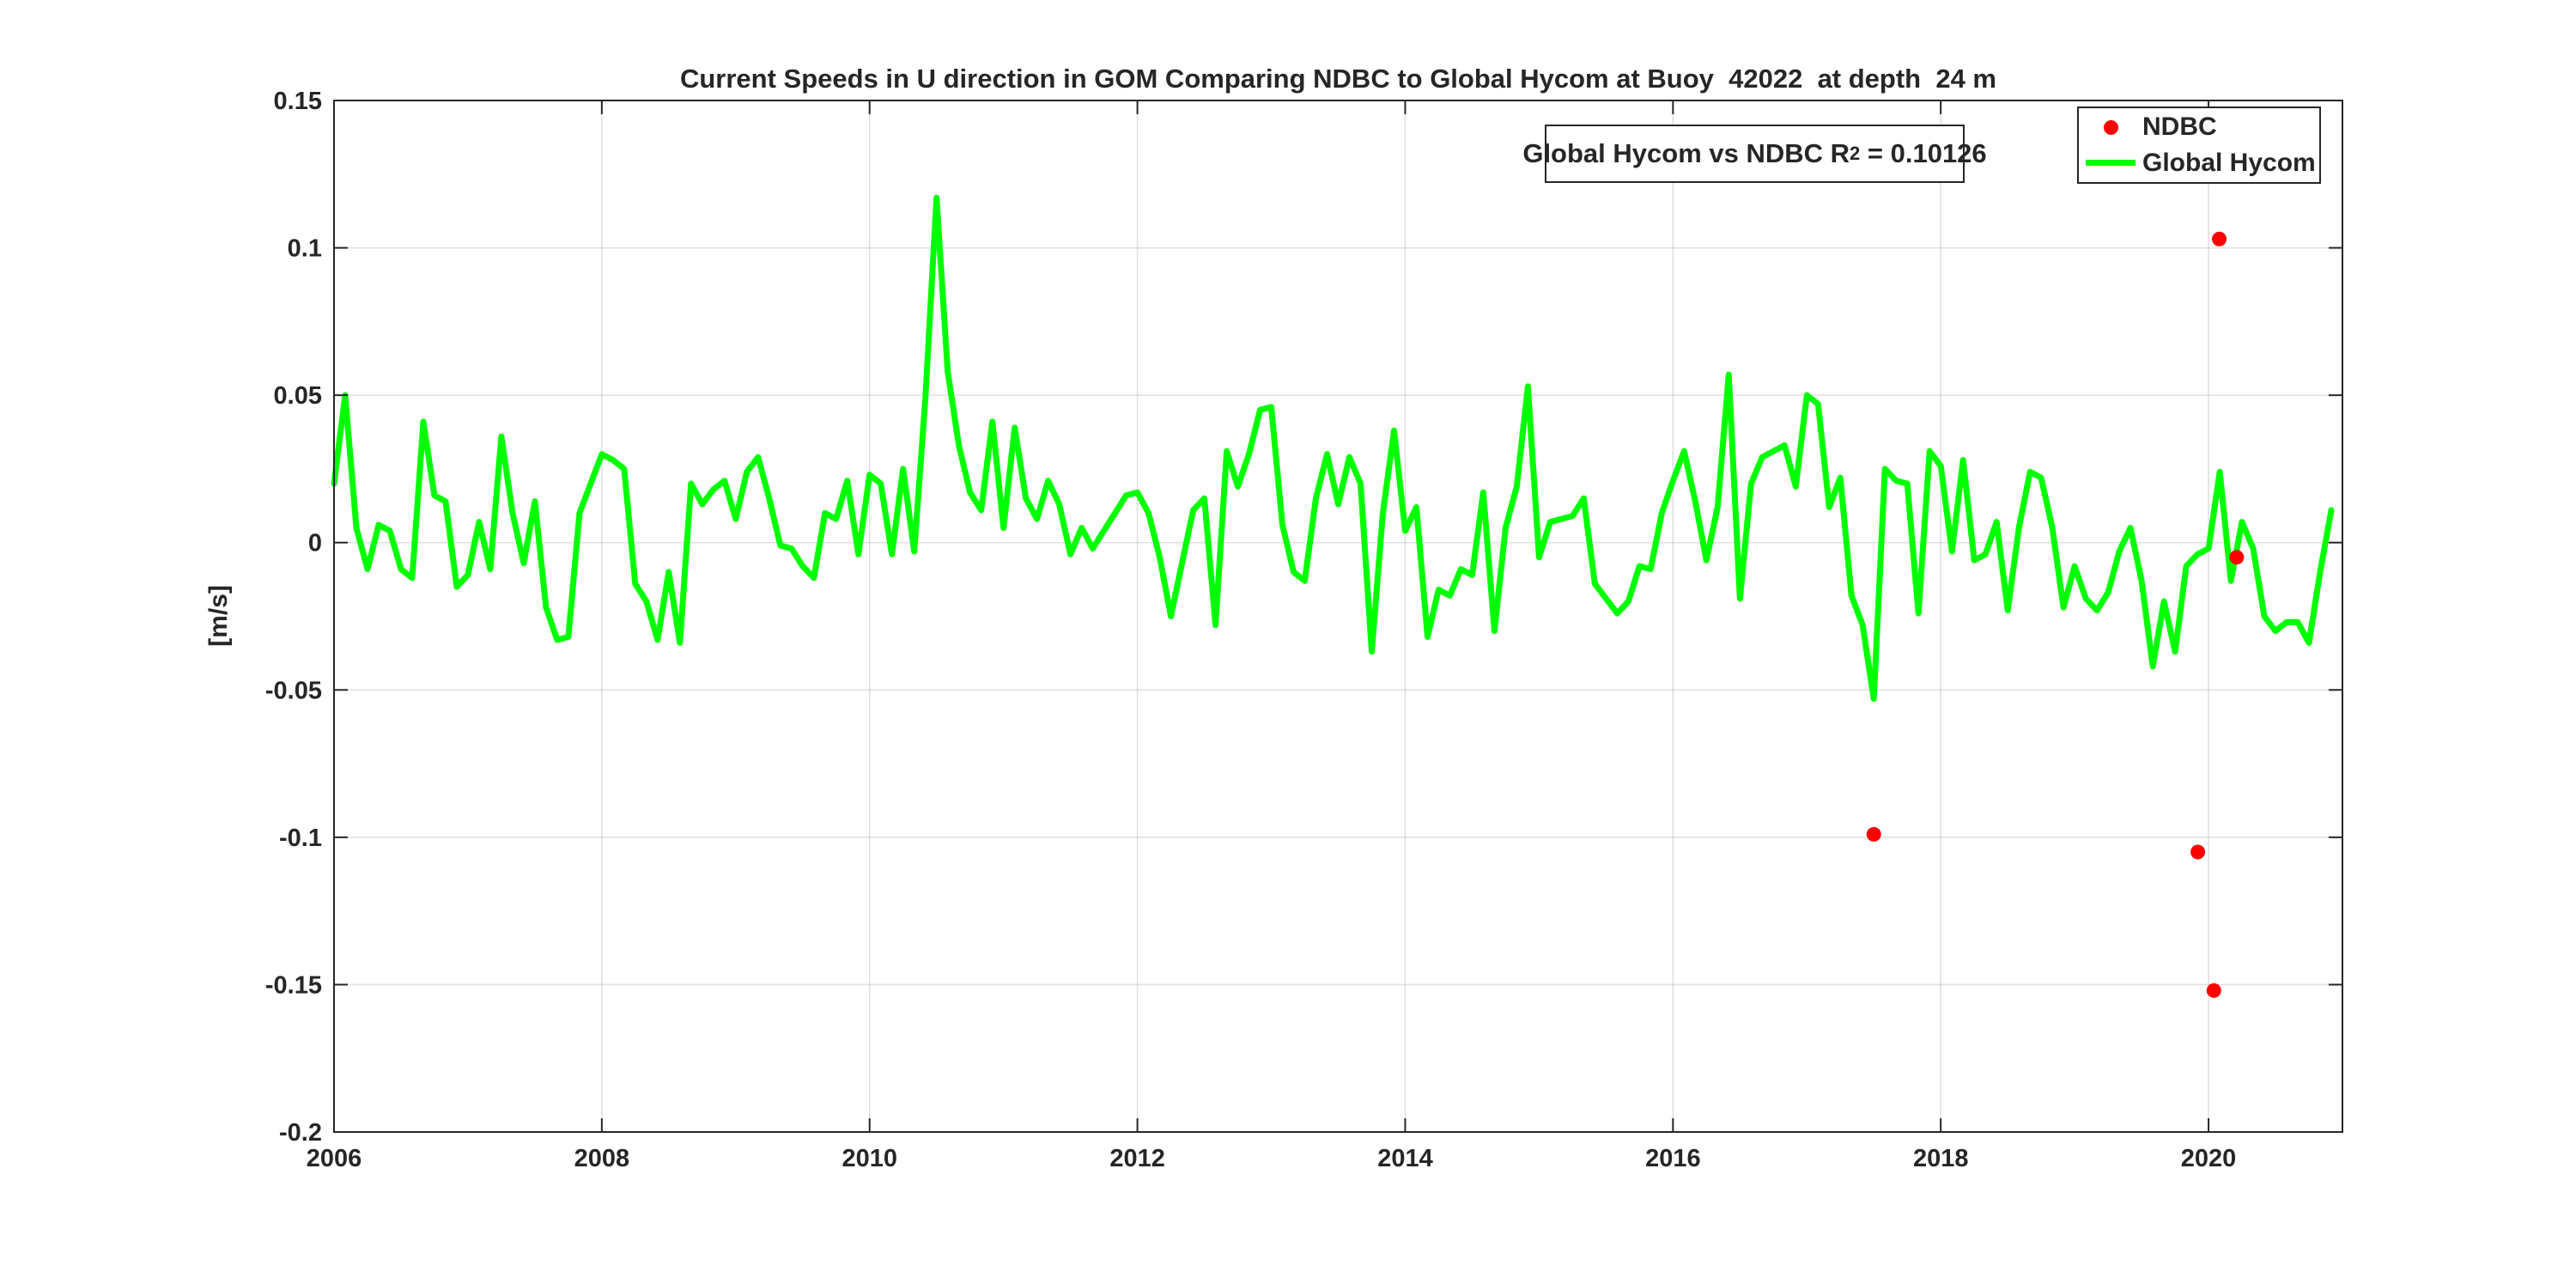 Image resolution: width=2576 pixels, height=1272 pixels. Describe the element at coordinates (1405, 1158) in the screenshot. I see `svg-text: 2014` at that location.